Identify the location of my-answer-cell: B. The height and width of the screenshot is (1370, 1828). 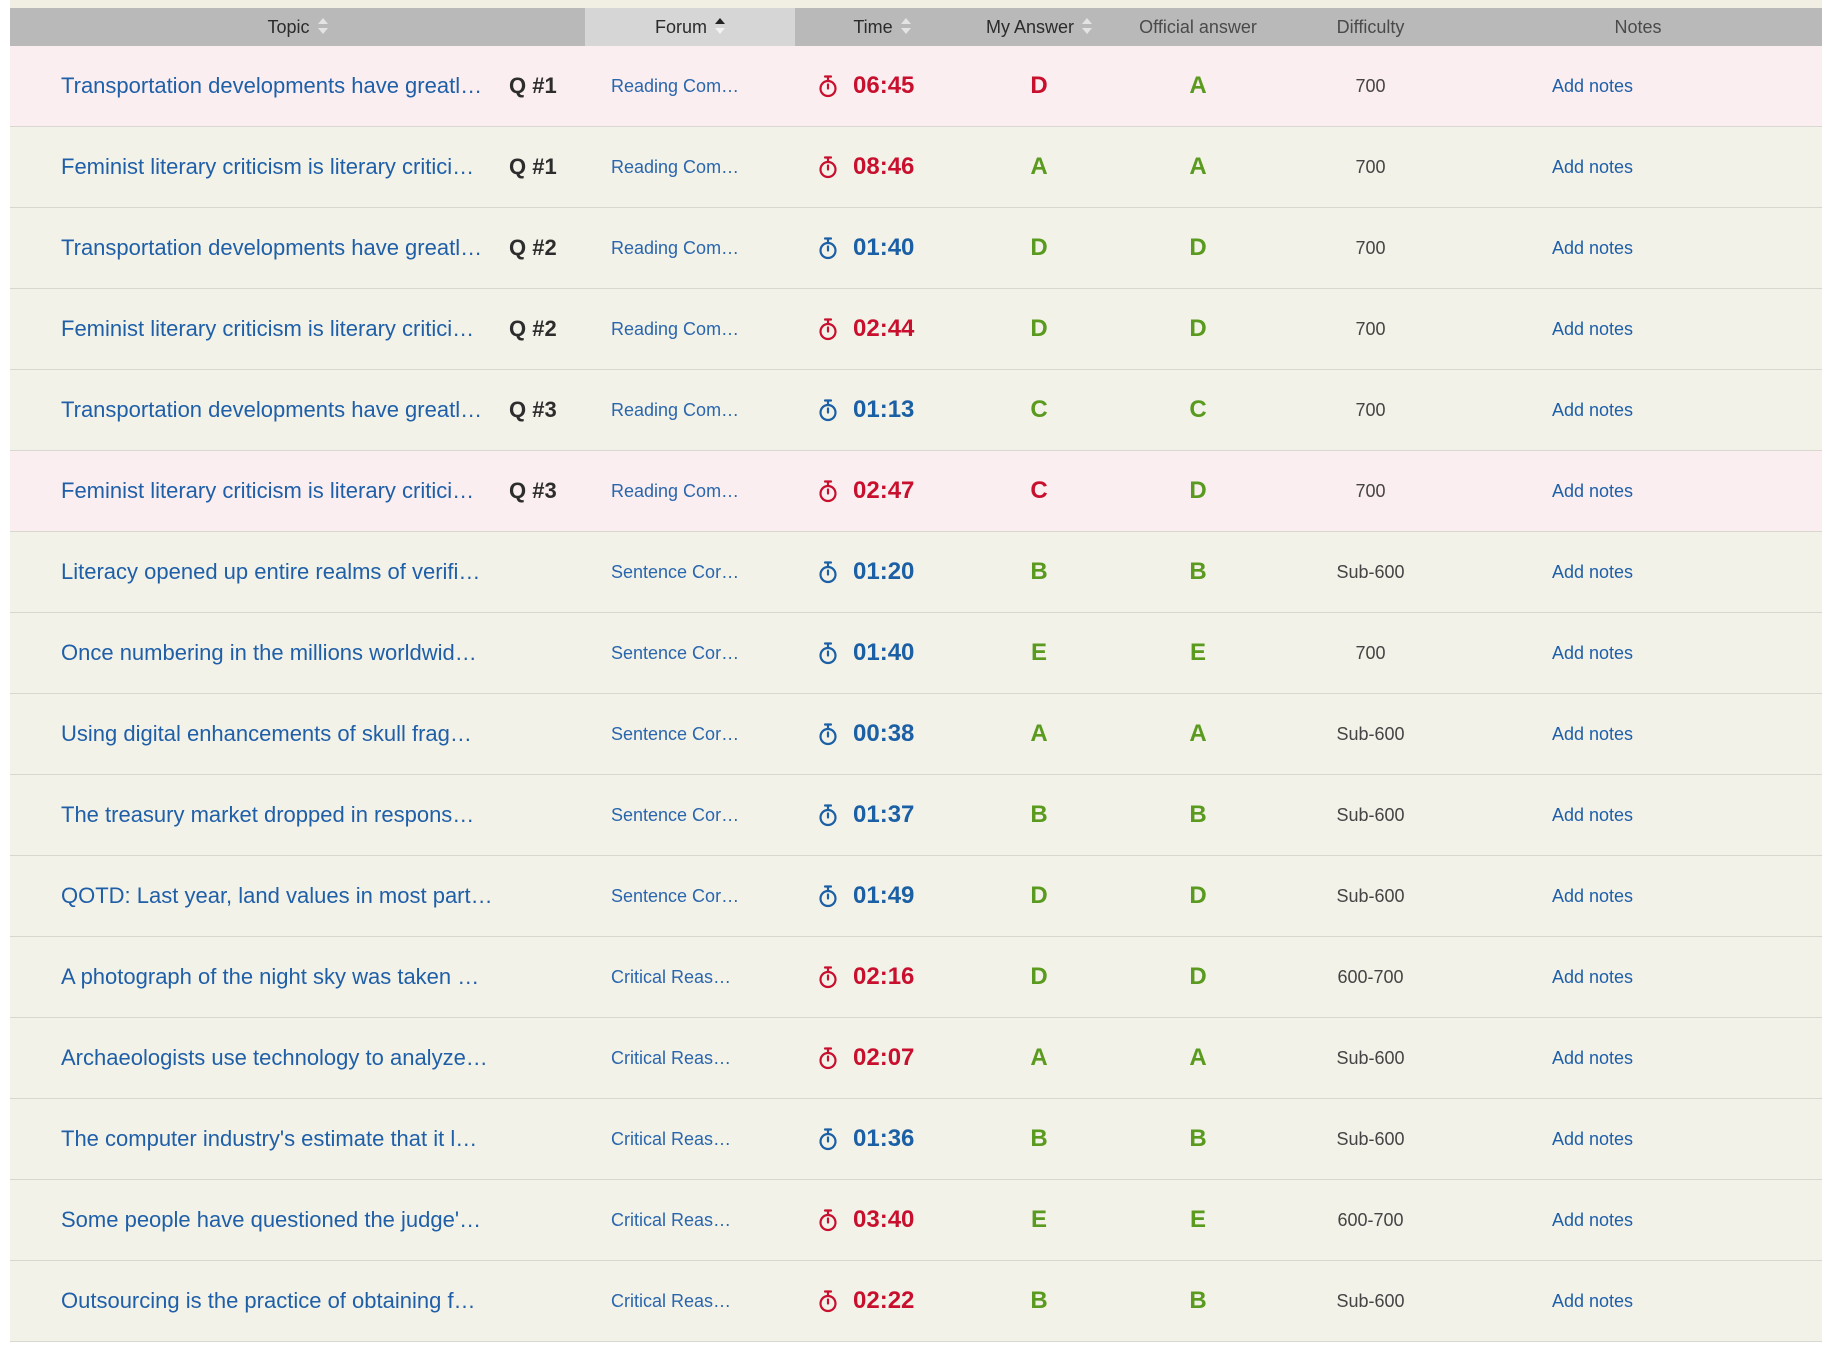
(1039, 572).